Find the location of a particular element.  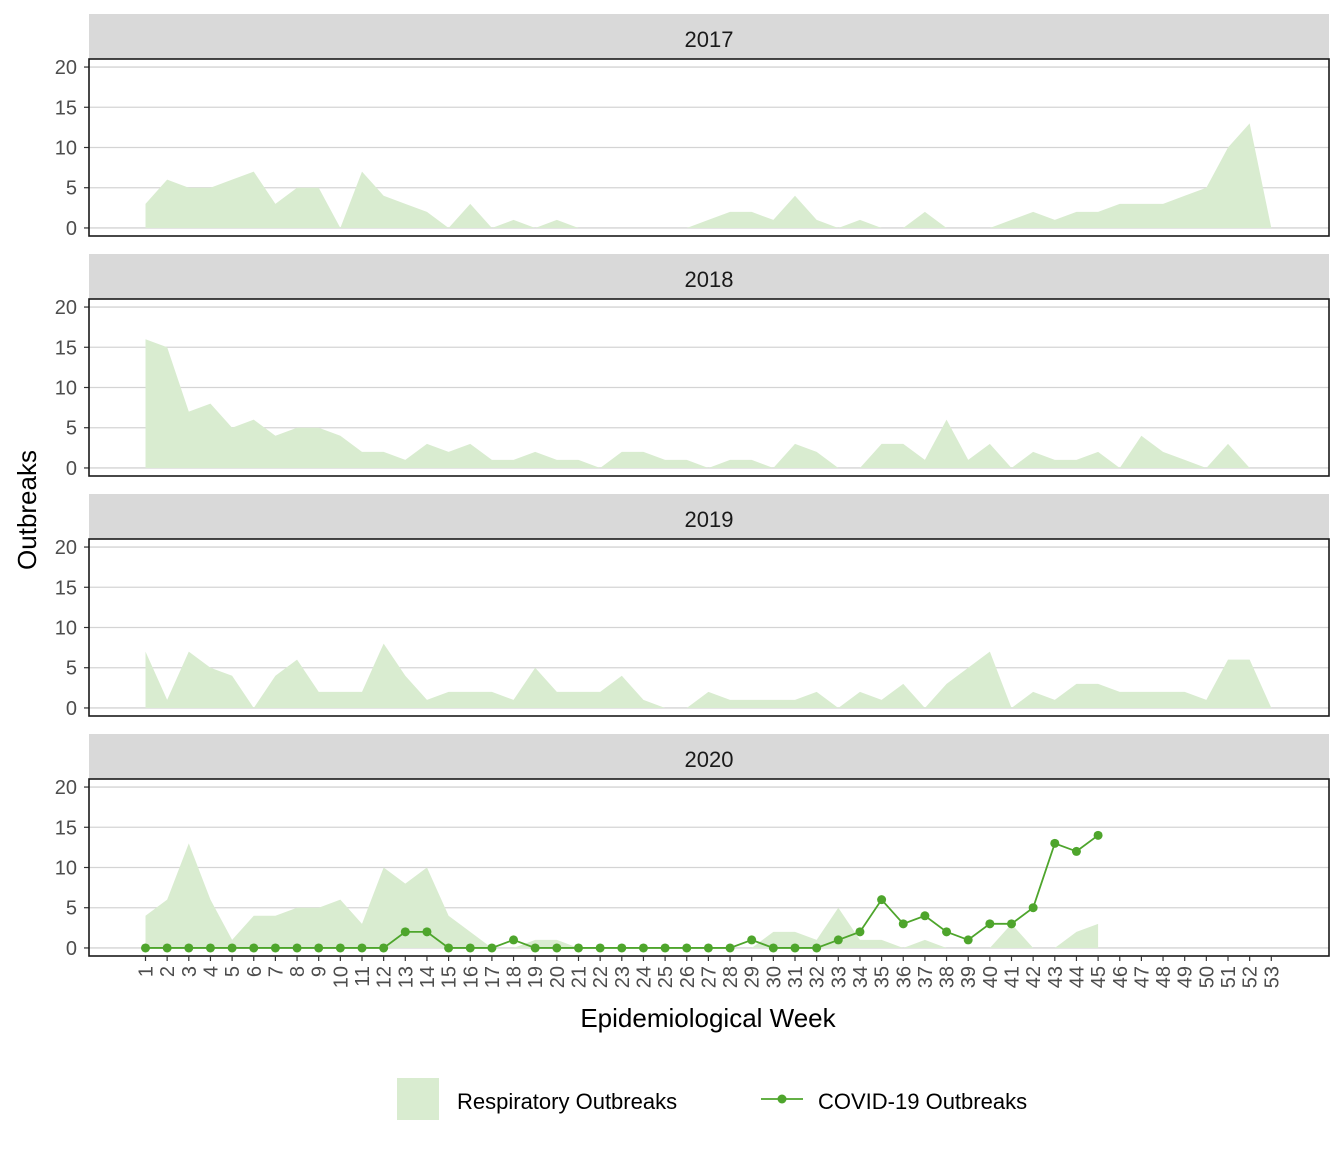

x-tick-label-12: 12 is located at coordinates (385, 977).